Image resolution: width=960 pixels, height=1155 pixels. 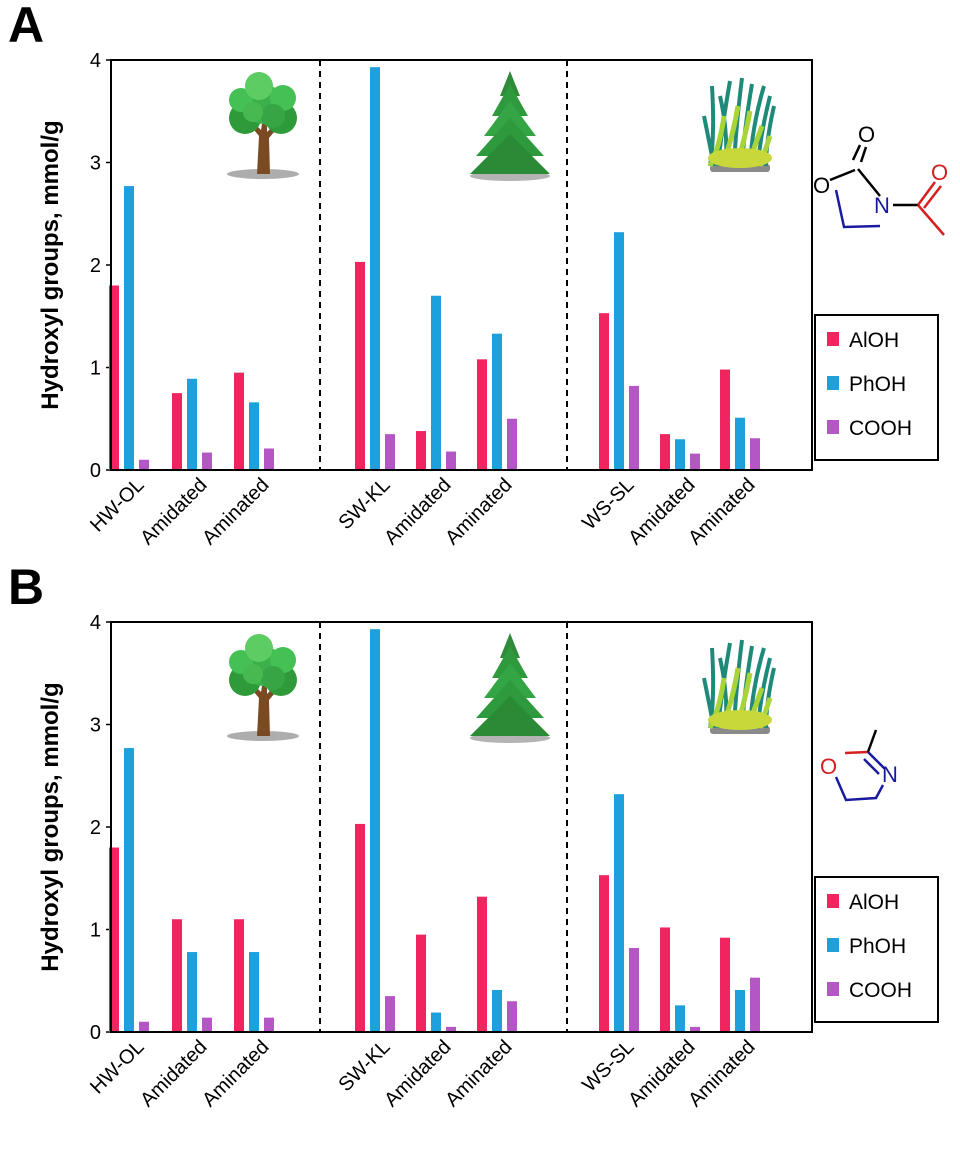 What do you see at coordinates (364, 504) in the screenshot?
I see `x-tick-label: SW-KL` at bounding box center [364, 504].